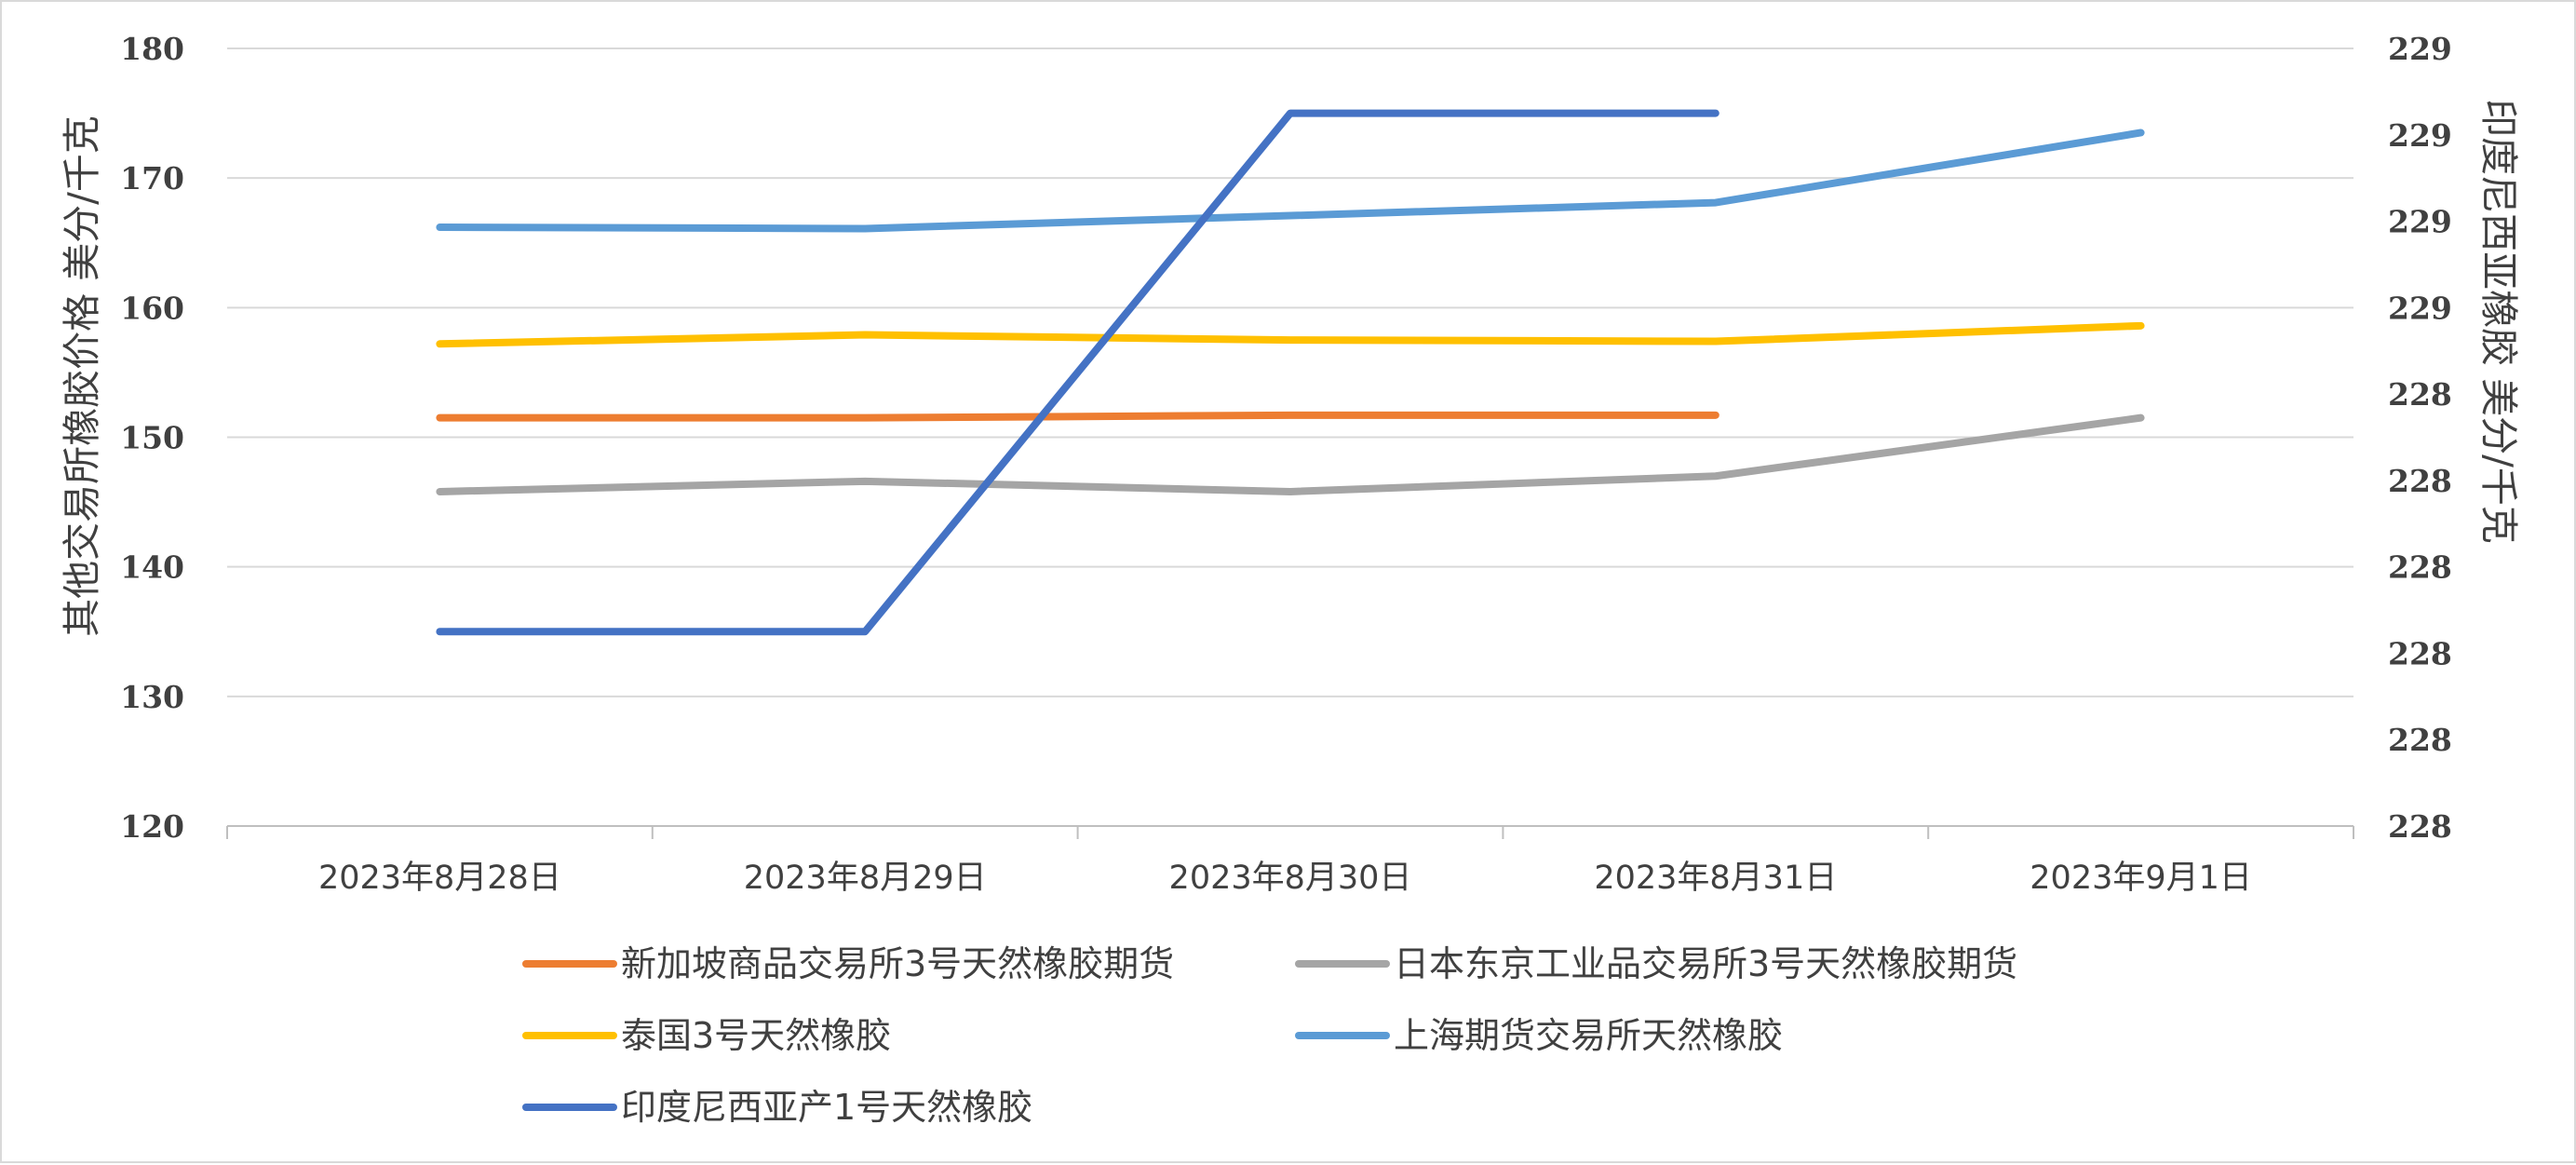  I want to click on legend-label: 日本东京工业品交易所3号天然橡胶期货, so click(1705, 963).